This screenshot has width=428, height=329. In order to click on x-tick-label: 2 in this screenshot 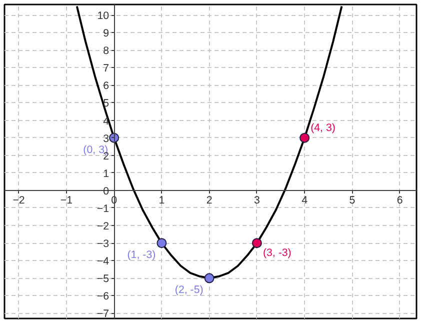, I will do `click(209, 200)`.